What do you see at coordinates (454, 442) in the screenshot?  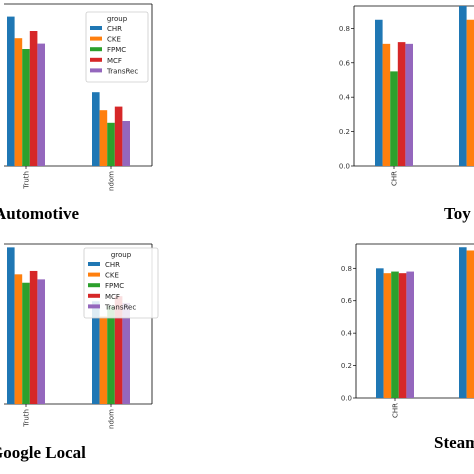 I see `caption-steam: Steam` at bounding box center [454, 442].